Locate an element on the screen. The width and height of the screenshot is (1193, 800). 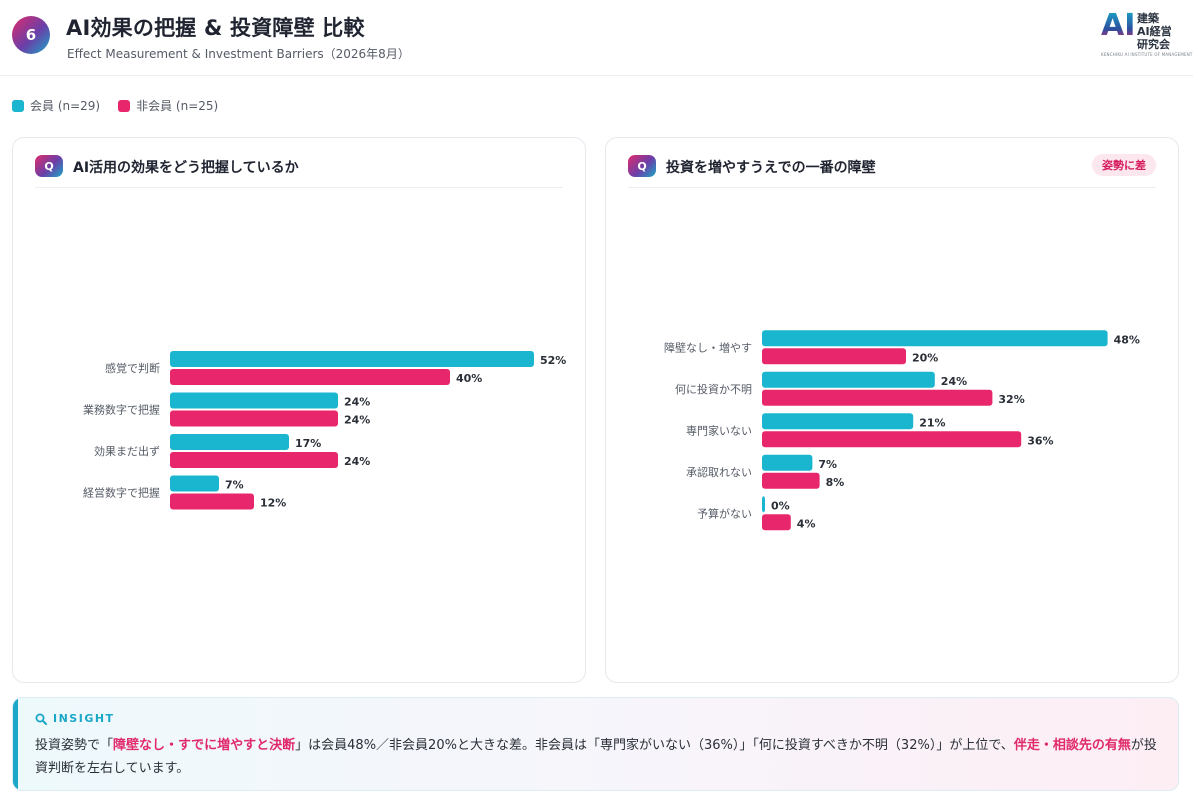
data-label: 20% is located at coordinates (925, 357).